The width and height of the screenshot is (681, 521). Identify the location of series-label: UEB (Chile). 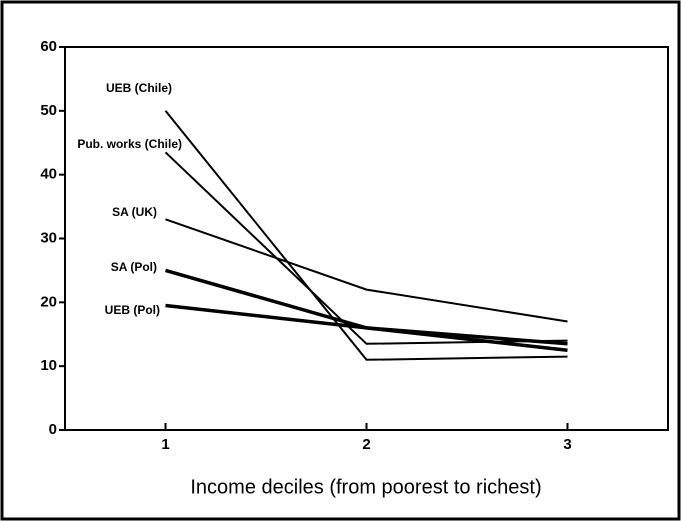
(139, 88).